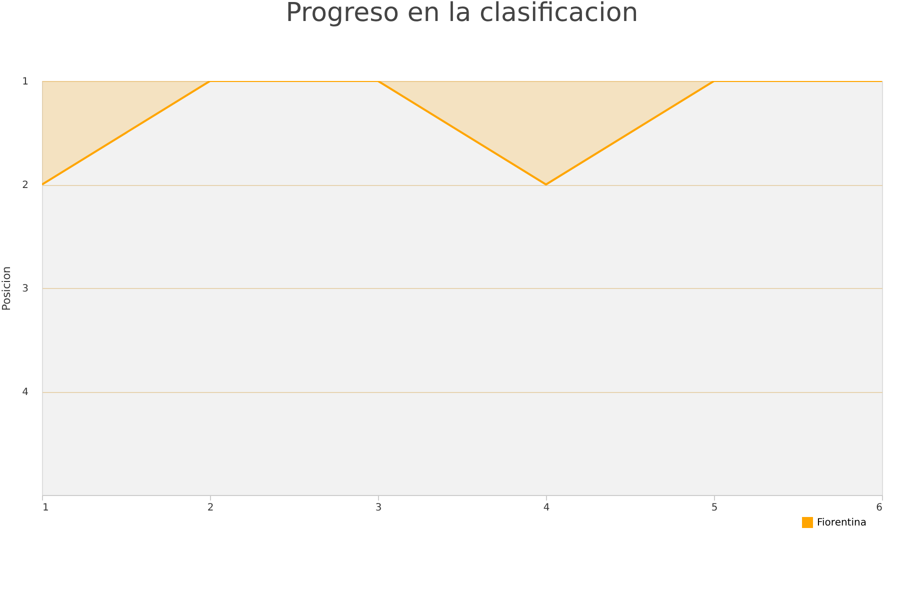 Image resolution: width=900 pixels, height=600 pixels. I want to click on x-tick-label: 4, so click(546, 508).